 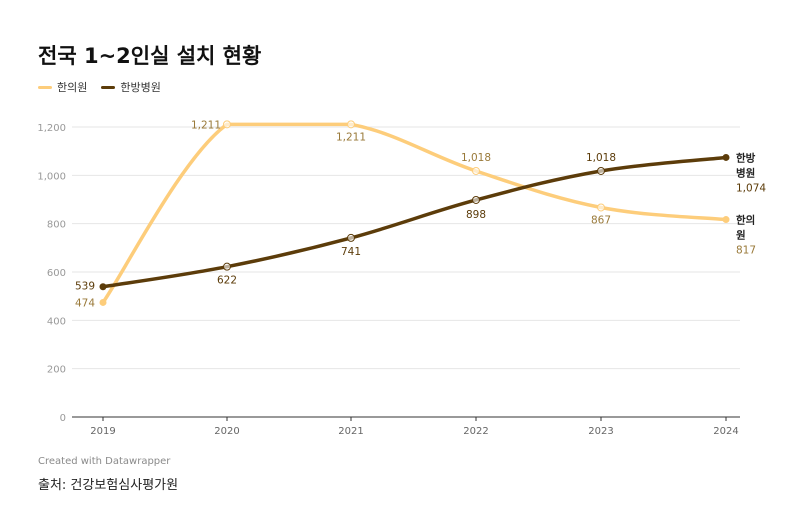 What do you see at coordinates (45, 87) in the screenshot?
I see `legend-swatch-hanuiwon` at bounding box center [45, 87].